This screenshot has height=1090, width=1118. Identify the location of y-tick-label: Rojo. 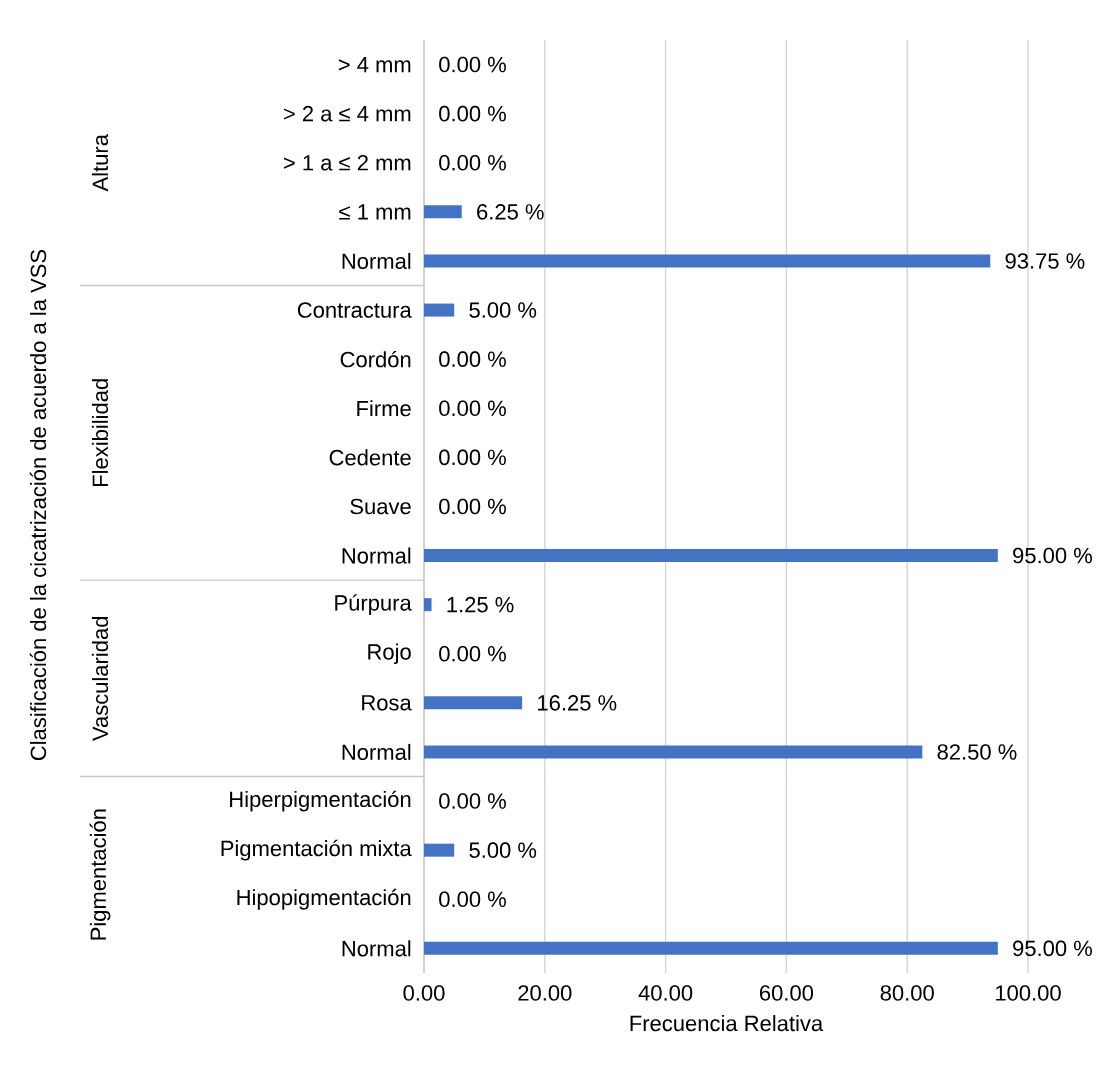
(389, 654).